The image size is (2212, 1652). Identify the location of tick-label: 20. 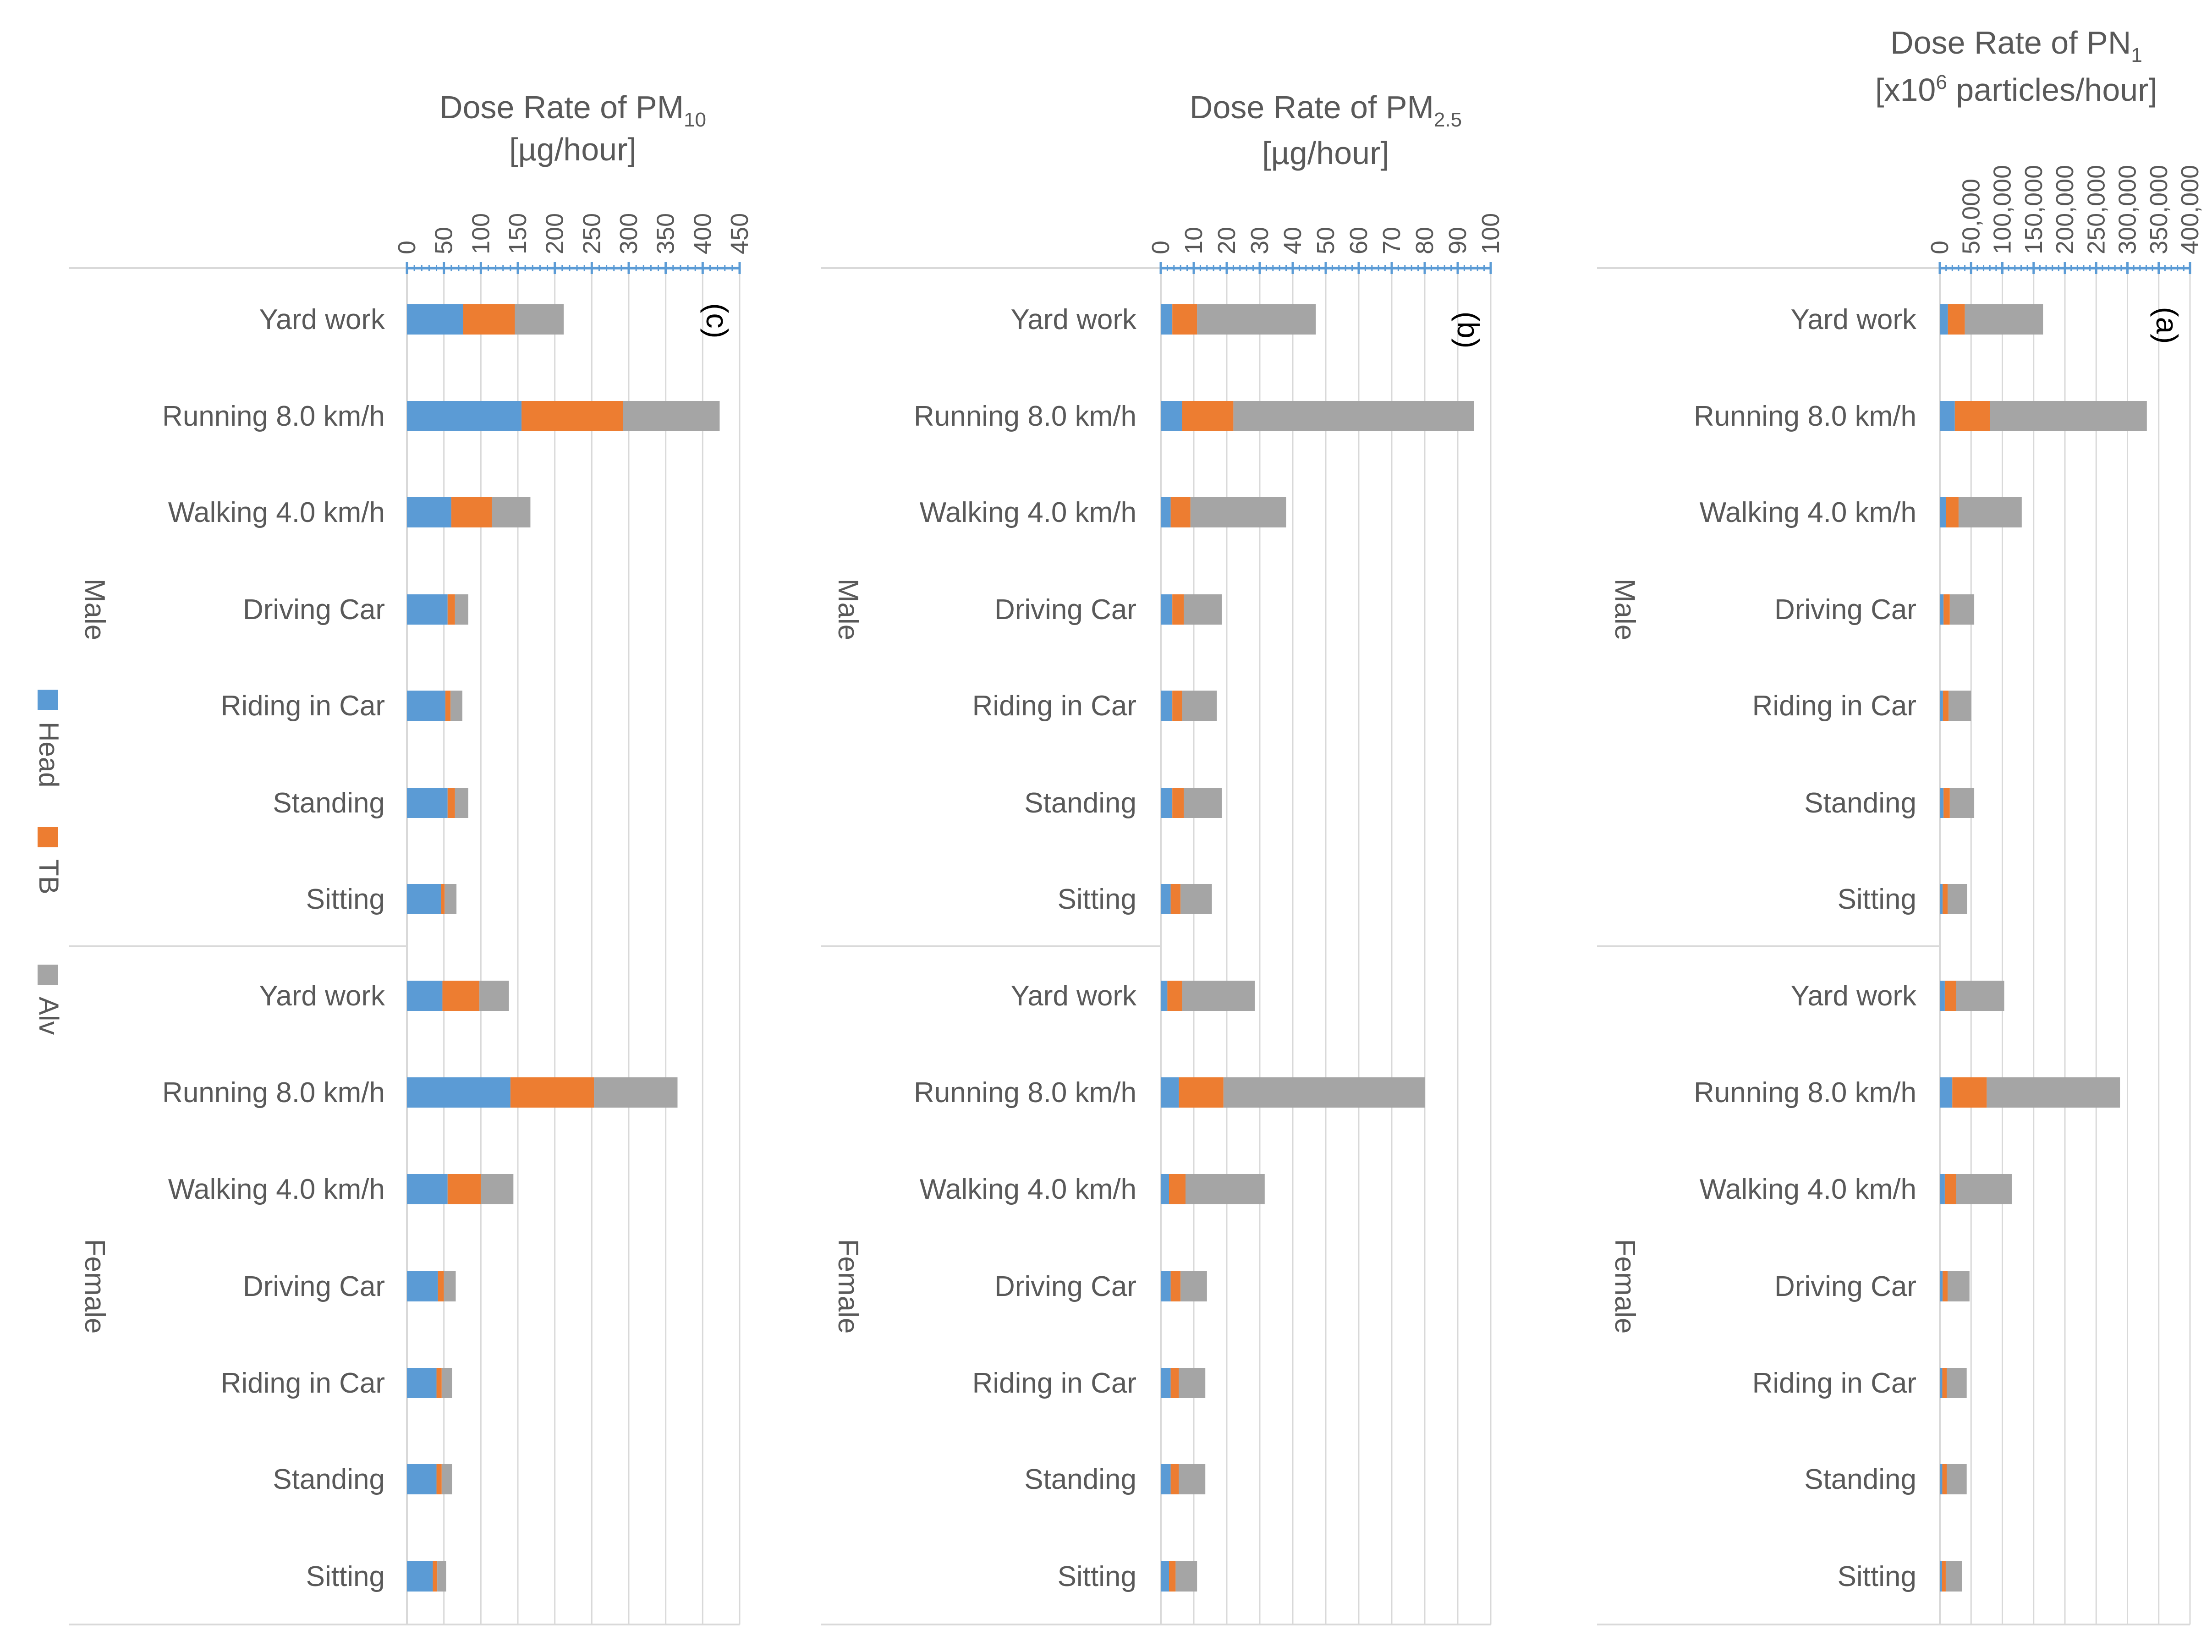
(1226, 241).